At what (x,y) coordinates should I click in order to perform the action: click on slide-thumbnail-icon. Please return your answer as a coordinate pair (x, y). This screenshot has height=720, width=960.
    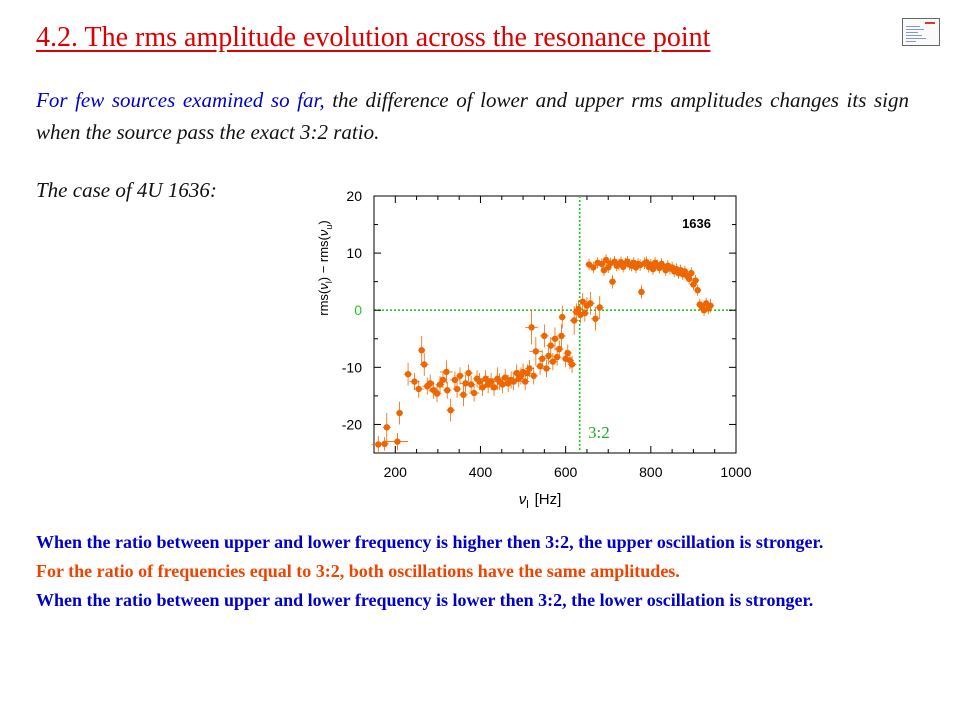
    Looking at the image, I should click on (921, 32).